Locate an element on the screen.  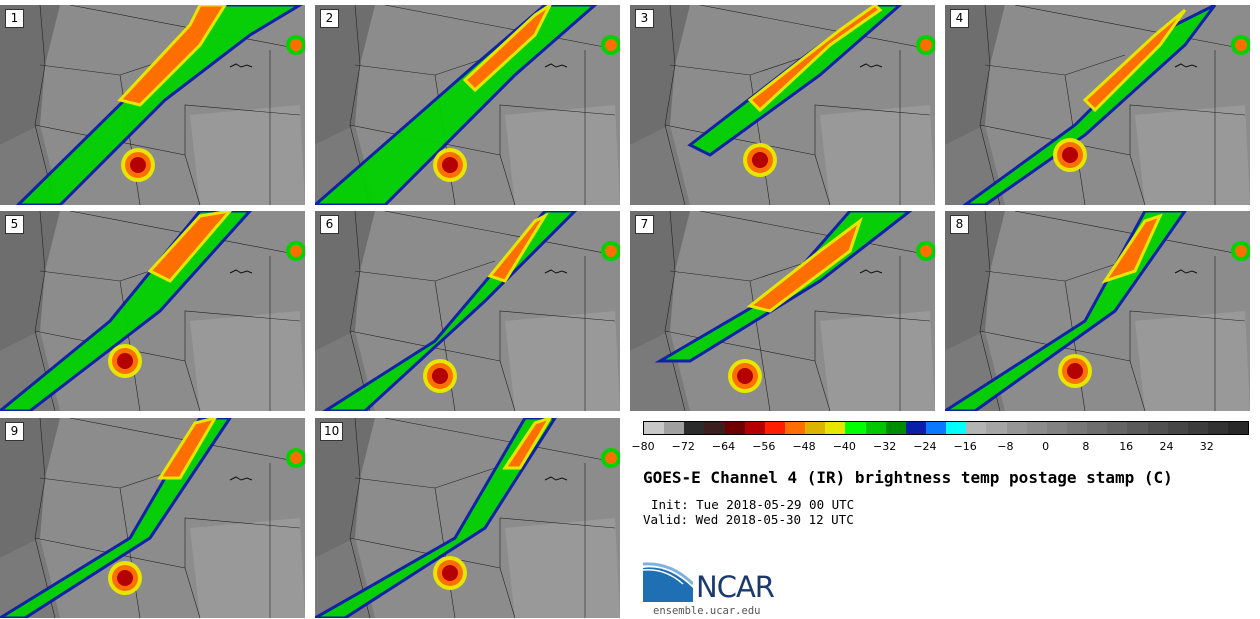
colorbar-tick-label: −48 is located at coordinates (804, 446).